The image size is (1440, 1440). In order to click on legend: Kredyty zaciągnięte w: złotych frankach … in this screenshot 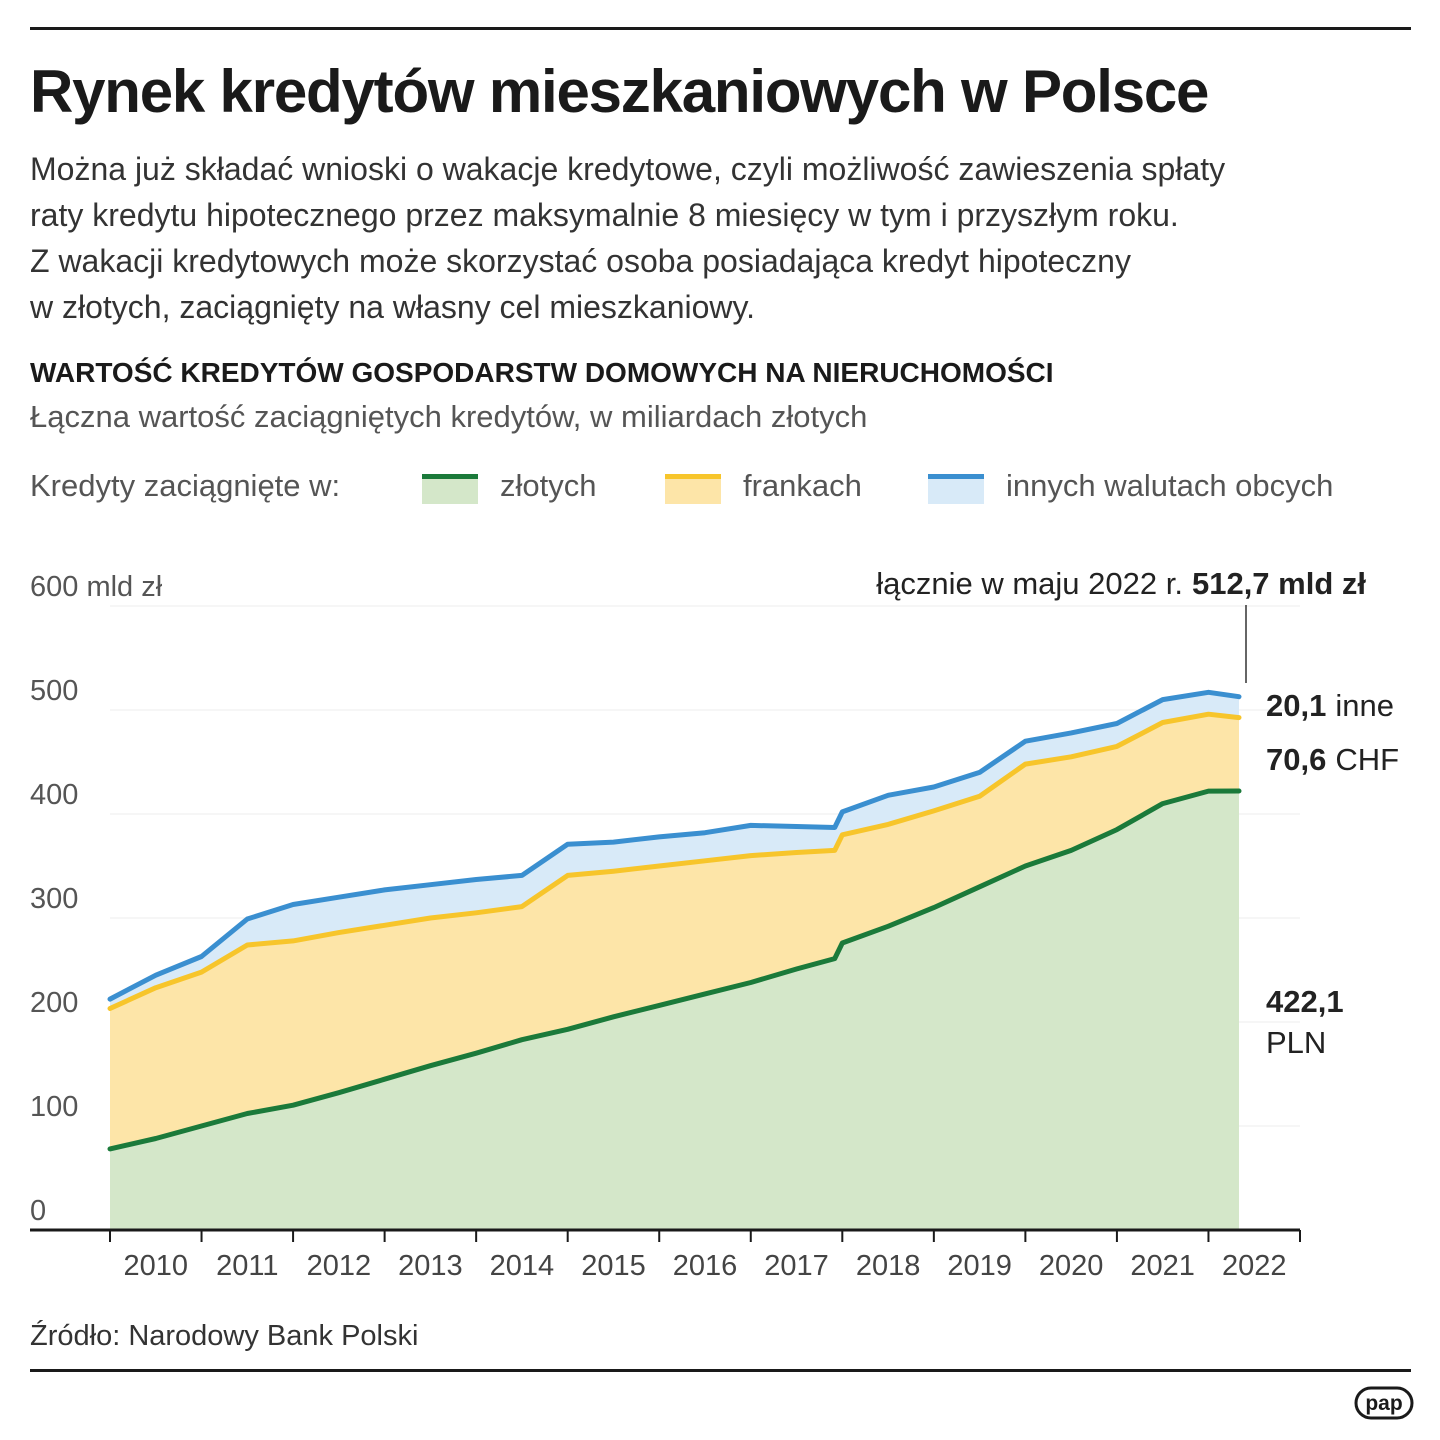, I will do `click(725, 489)`.